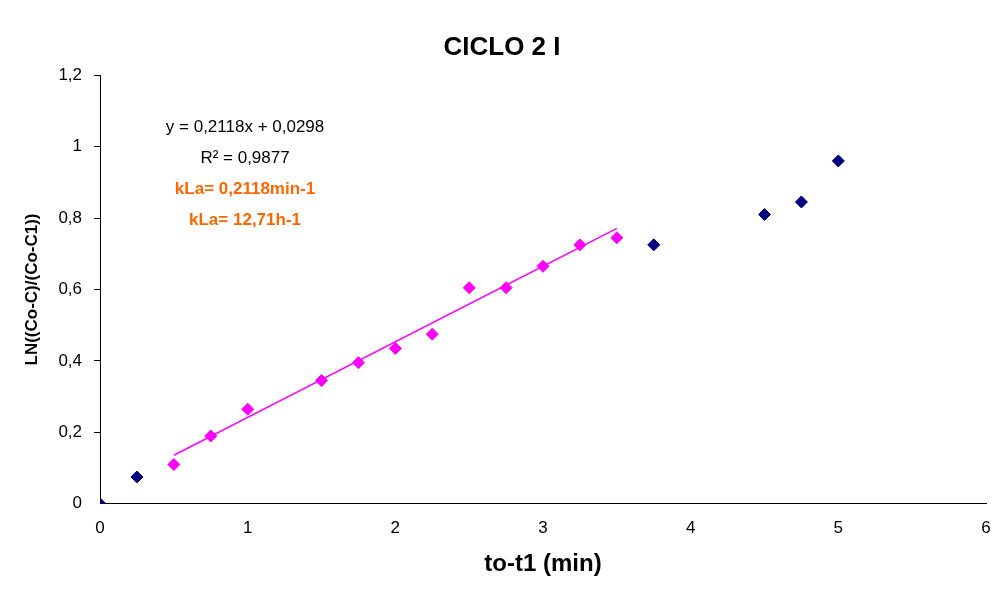 The height and width of the screenshot is (601, 1008). I want to click on x-tick-label: 3, so click(543, 527).